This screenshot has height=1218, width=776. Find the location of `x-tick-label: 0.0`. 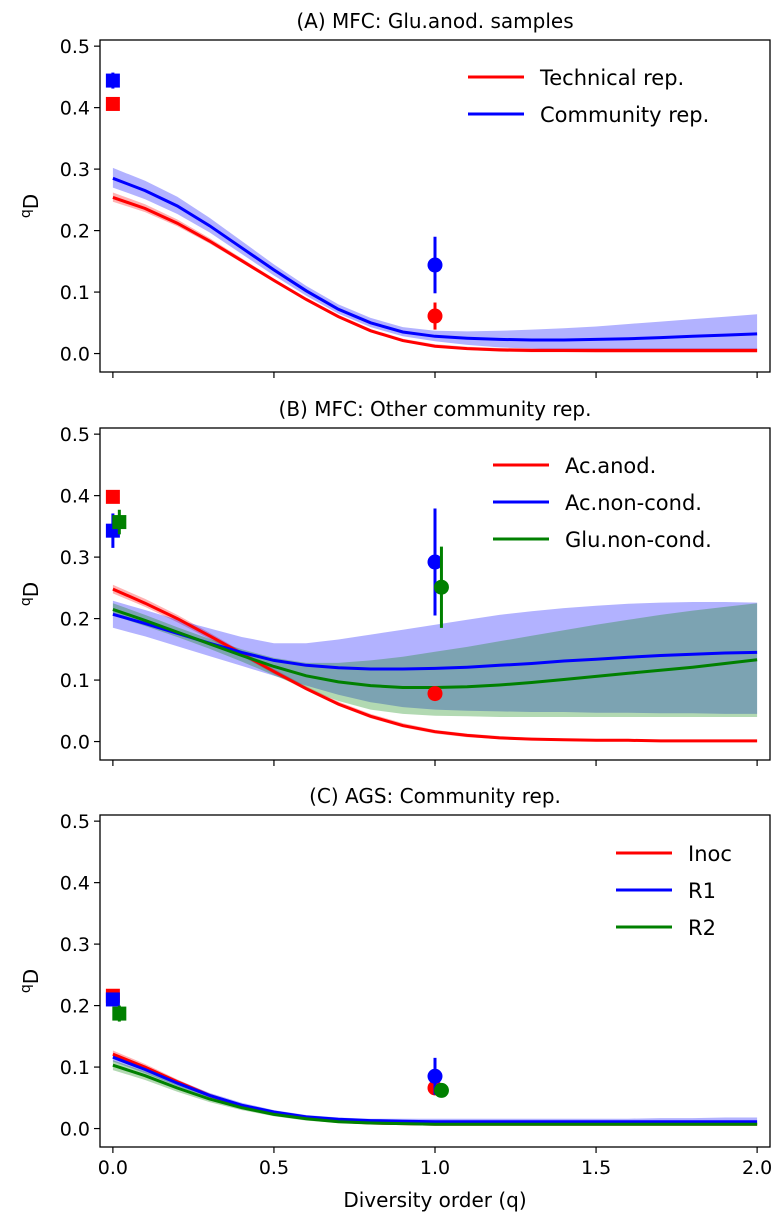

x-tick-label: 0.0 is located at coordinates (113, 1168).